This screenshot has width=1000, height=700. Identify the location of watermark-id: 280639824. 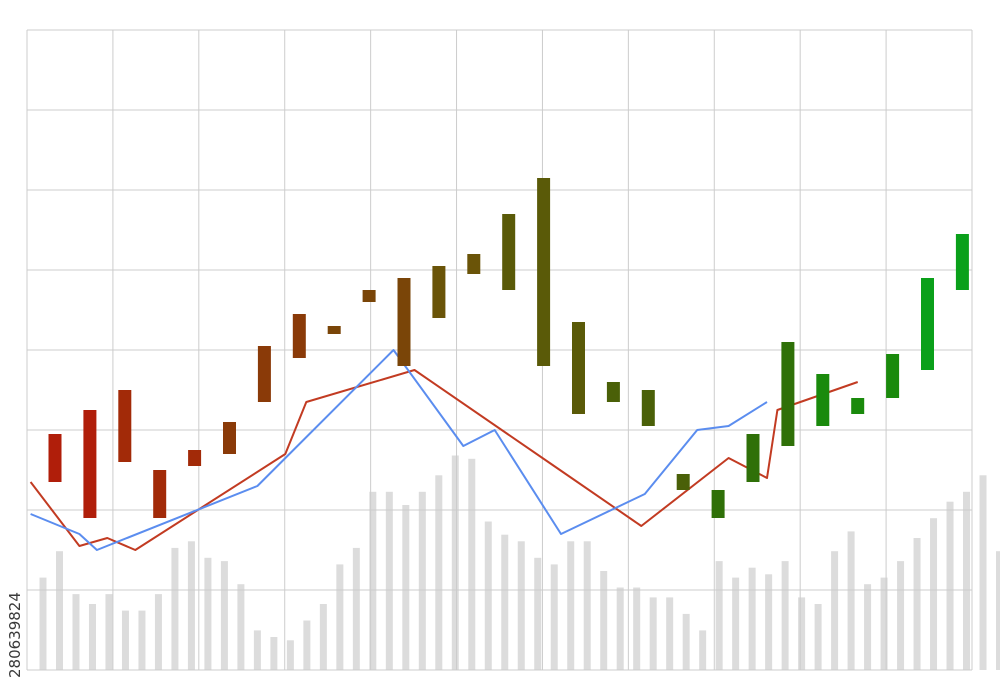
(15, 635).